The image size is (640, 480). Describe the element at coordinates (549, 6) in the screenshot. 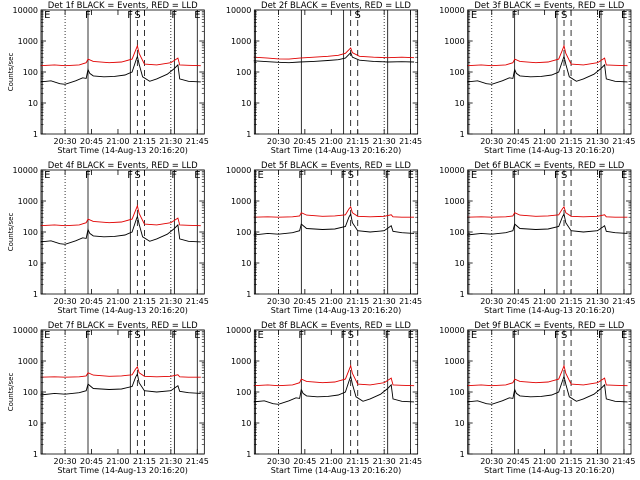

I see `chart-title: Det 3f BLACK = Events, RED = LLD` at that location.